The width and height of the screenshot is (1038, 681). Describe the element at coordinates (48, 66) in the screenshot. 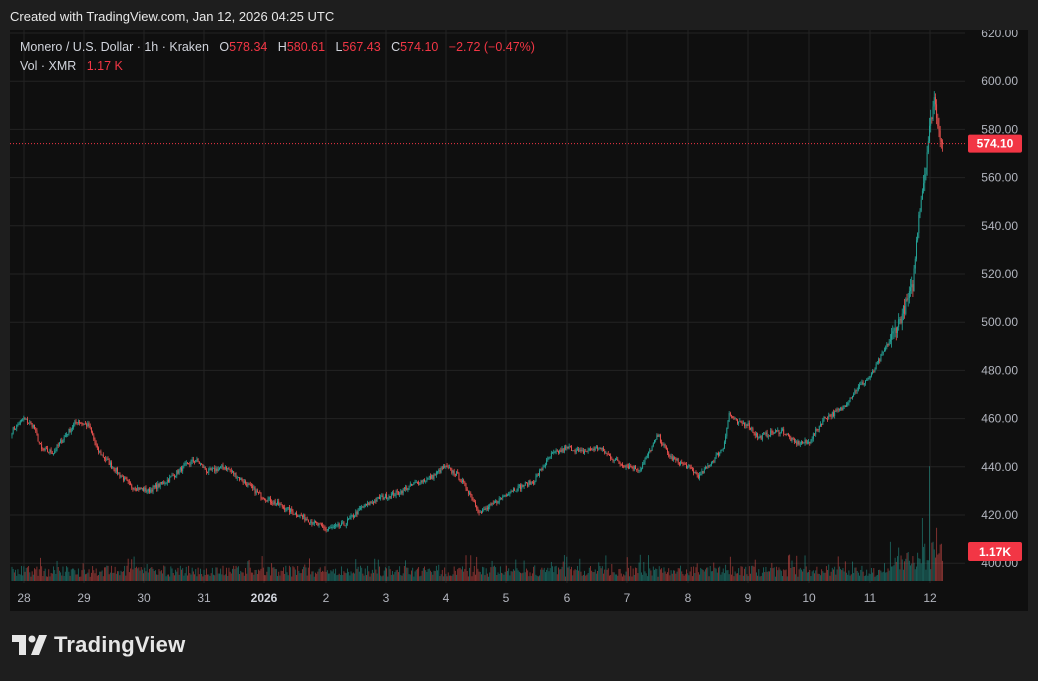

I see `volume-label: Vol · XMR` at that location.